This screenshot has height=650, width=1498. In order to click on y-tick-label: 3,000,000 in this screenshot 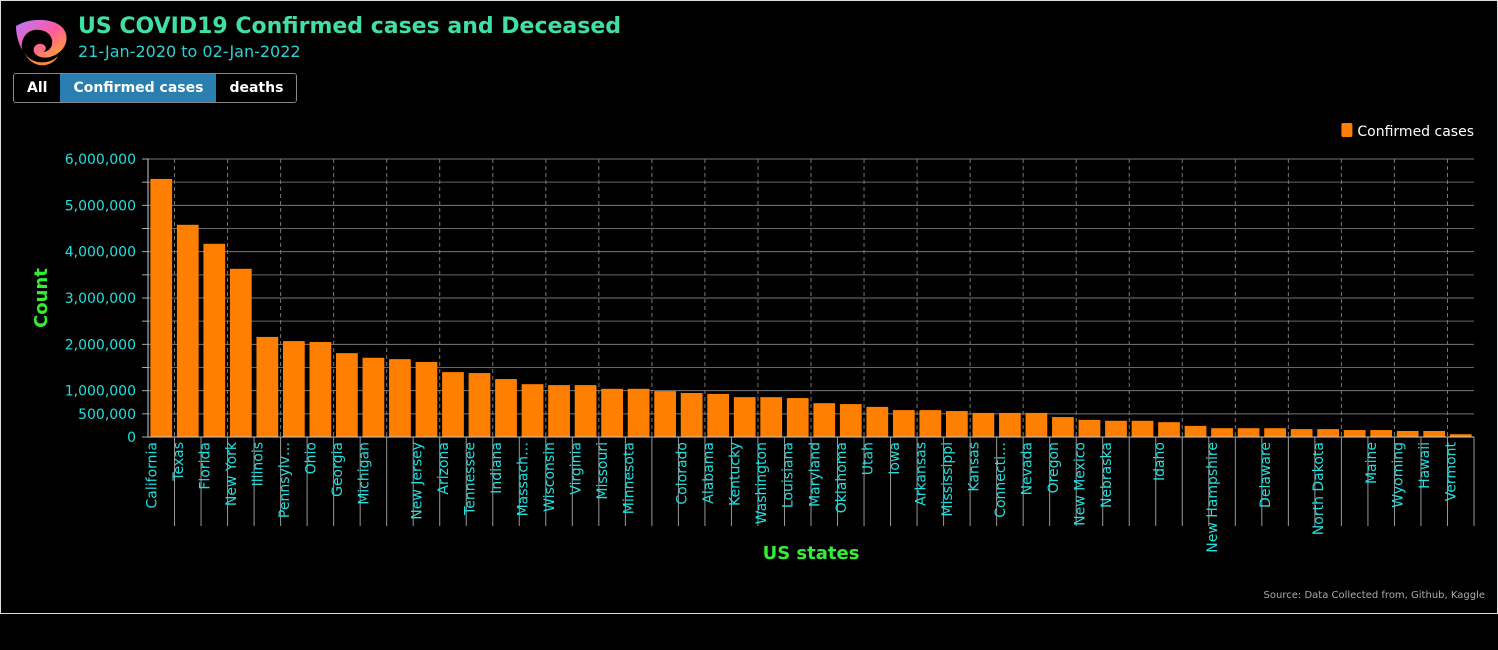, I will do `click(100, 299)`.